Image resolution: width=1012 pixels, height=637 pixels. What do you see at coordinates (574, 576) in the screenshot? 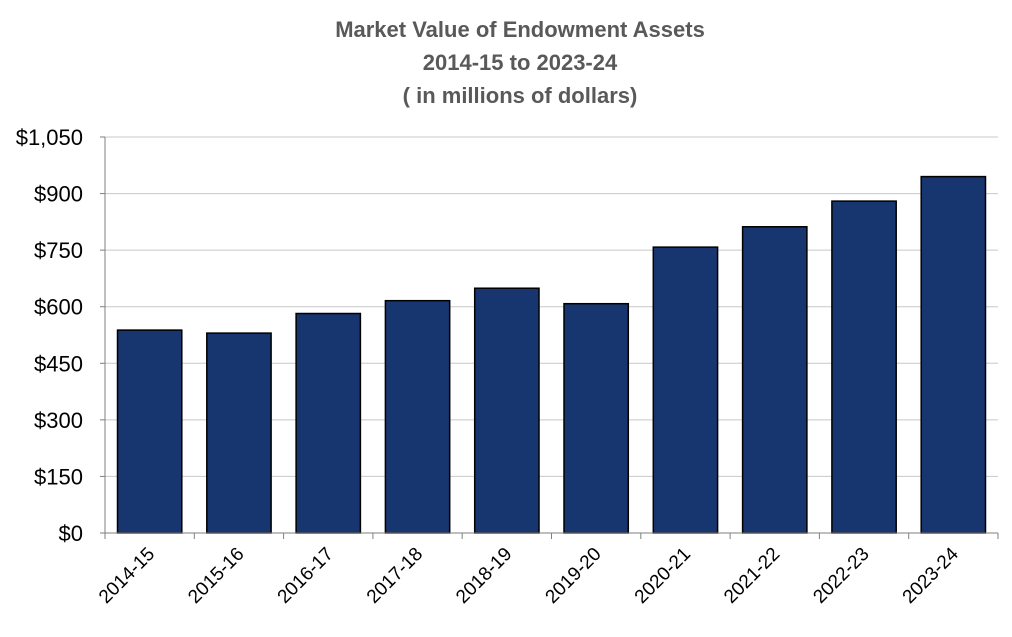
I see `x-tick-label: 2019-20` at bounding box center [574, 576].